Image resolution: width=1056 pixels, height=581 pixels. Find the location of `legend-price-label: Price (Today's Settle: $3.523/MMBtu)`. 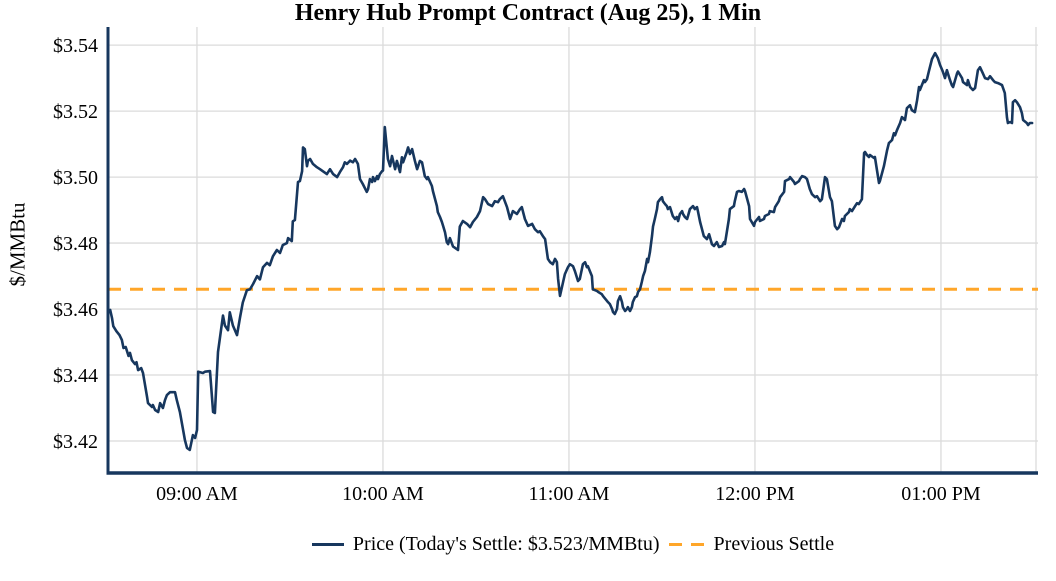

legend-price-label: Price (Today's Settle: $3.523/MMBtu) is located at coordinates (506, 543).